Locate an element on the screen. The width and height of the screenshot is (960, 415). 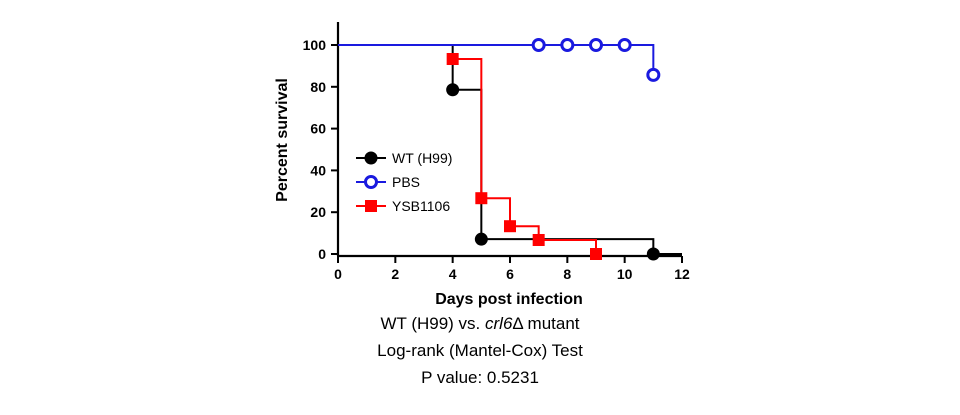
series-pbs is located at coordinates (496, 59).